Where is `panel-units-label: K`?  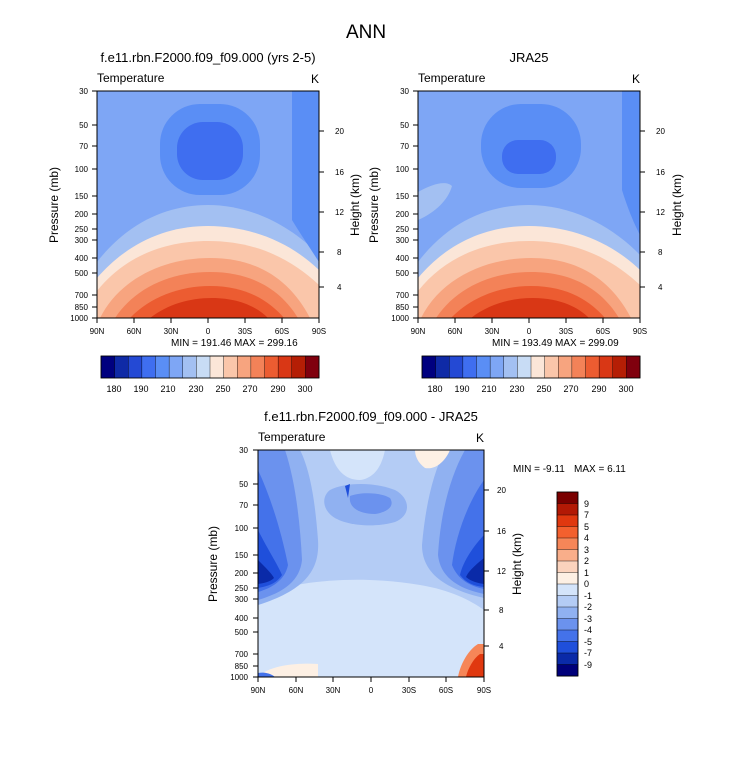 panel-units-label: K is located at coordinates (636, 79).